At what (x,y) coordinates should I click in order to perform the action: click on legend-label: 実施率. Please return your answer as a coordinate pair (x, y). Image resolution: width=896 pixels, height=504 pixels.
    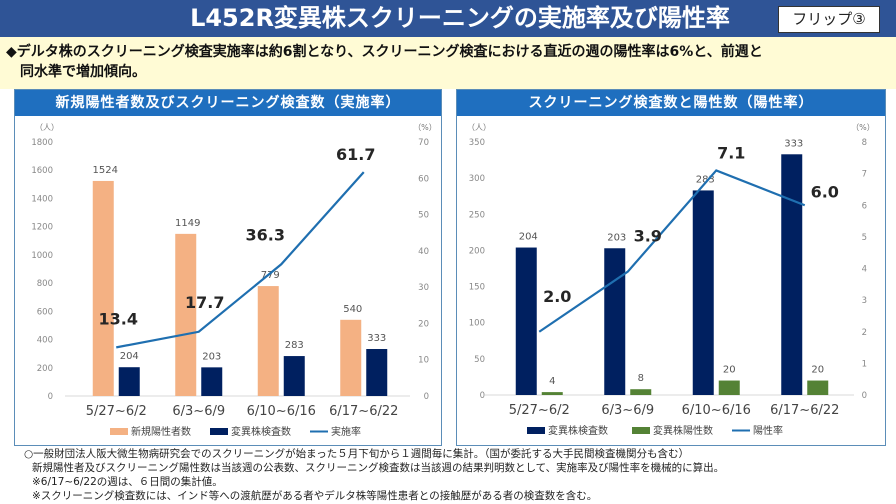
    Looking at the image, I should click on (346, 431).